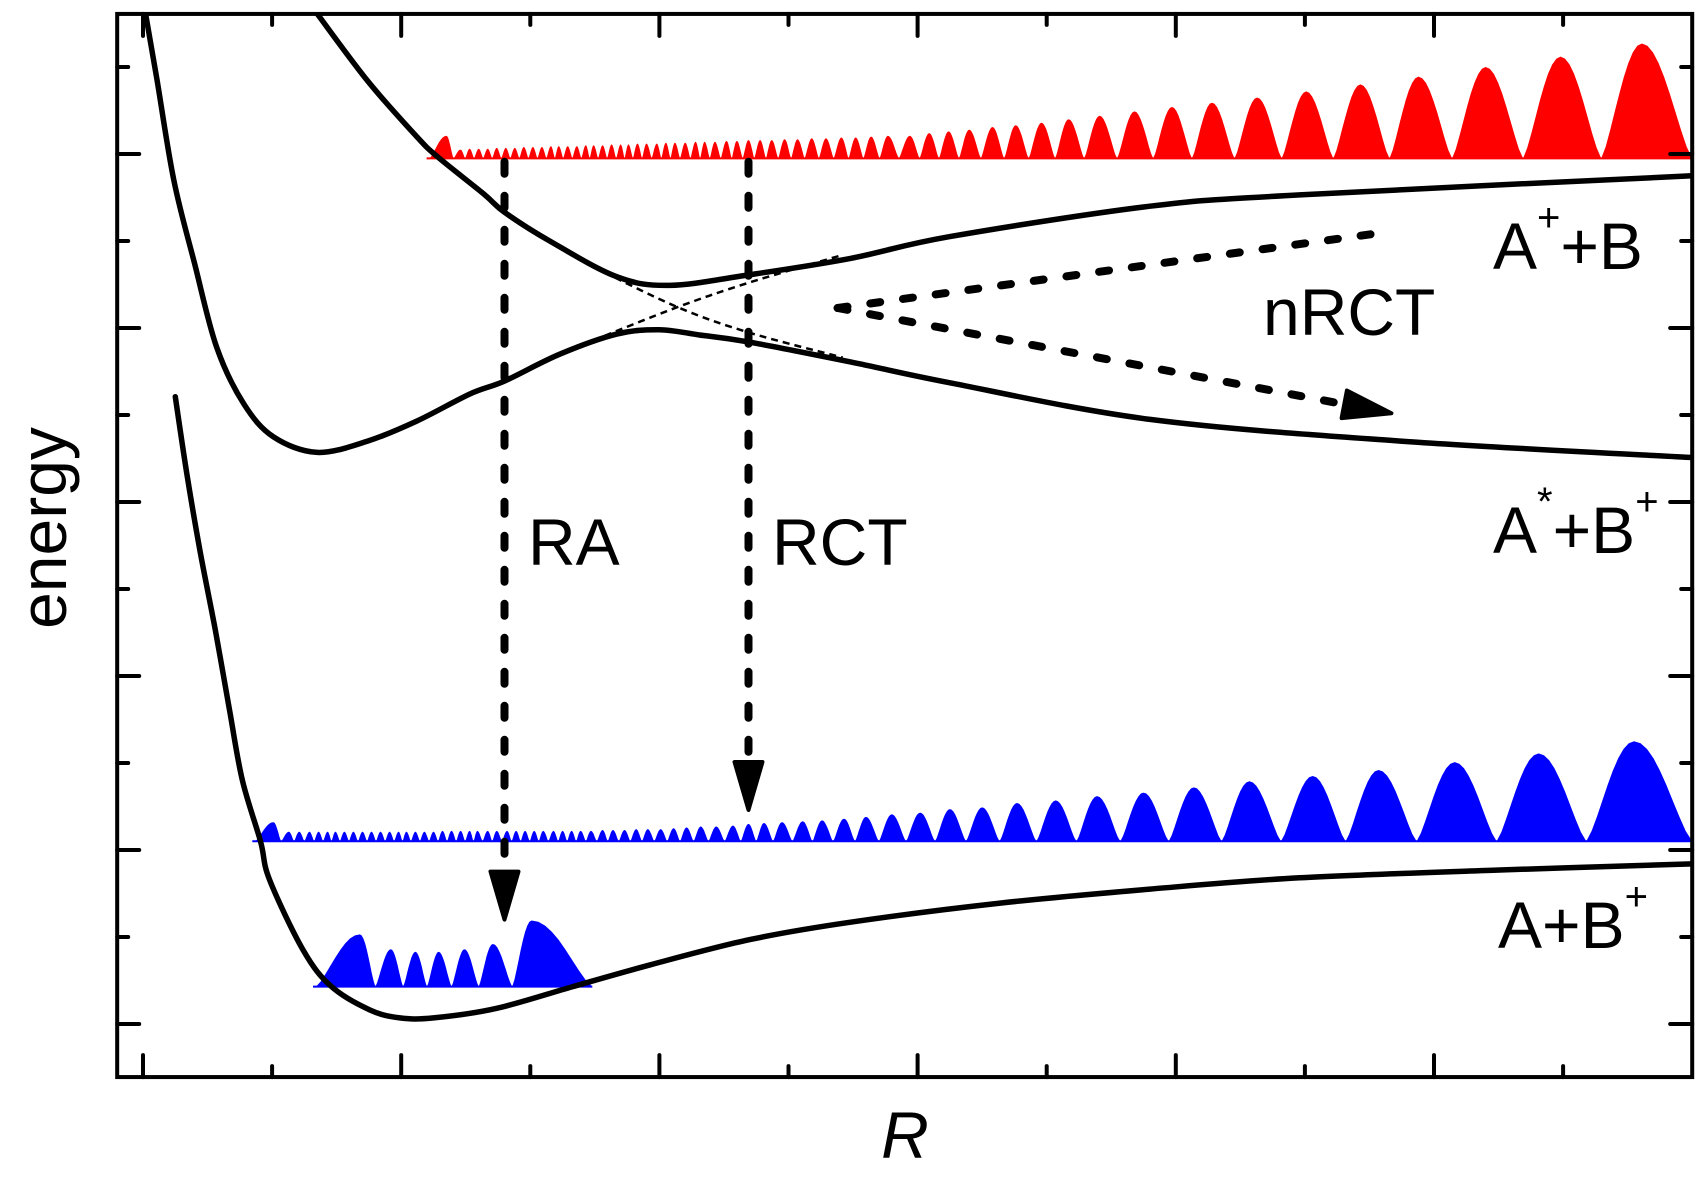 Image resolution: width=1698 pixels, height=1178 pixels. What do you see at coordinates (1545, 502) in the screenshot?
I see `label-a-star-plus-b-plus-superscript: *` at bounding box center [1545, 502].